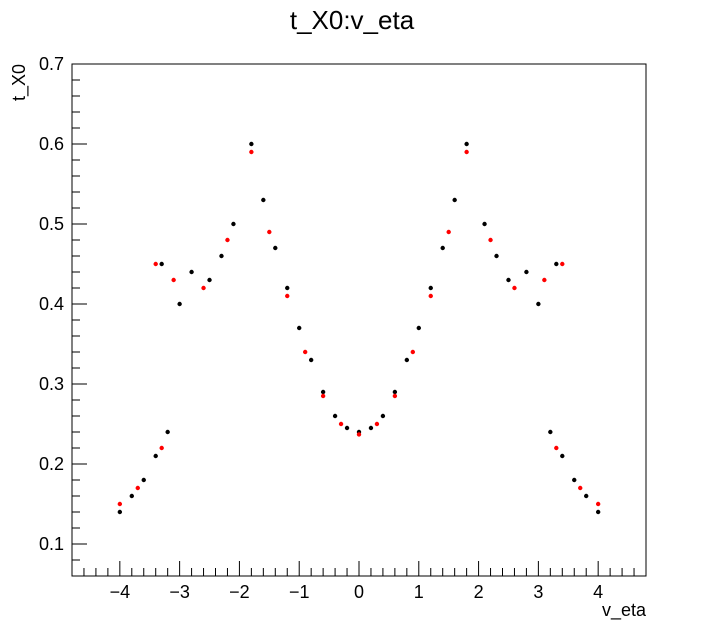  What do you see at coordinates (63, 315) in the screenshot?
I see `y-axis: 0.1 0.2 0.3 0.4 0.5 0.6 0.7` at bounding box center [63, 315].